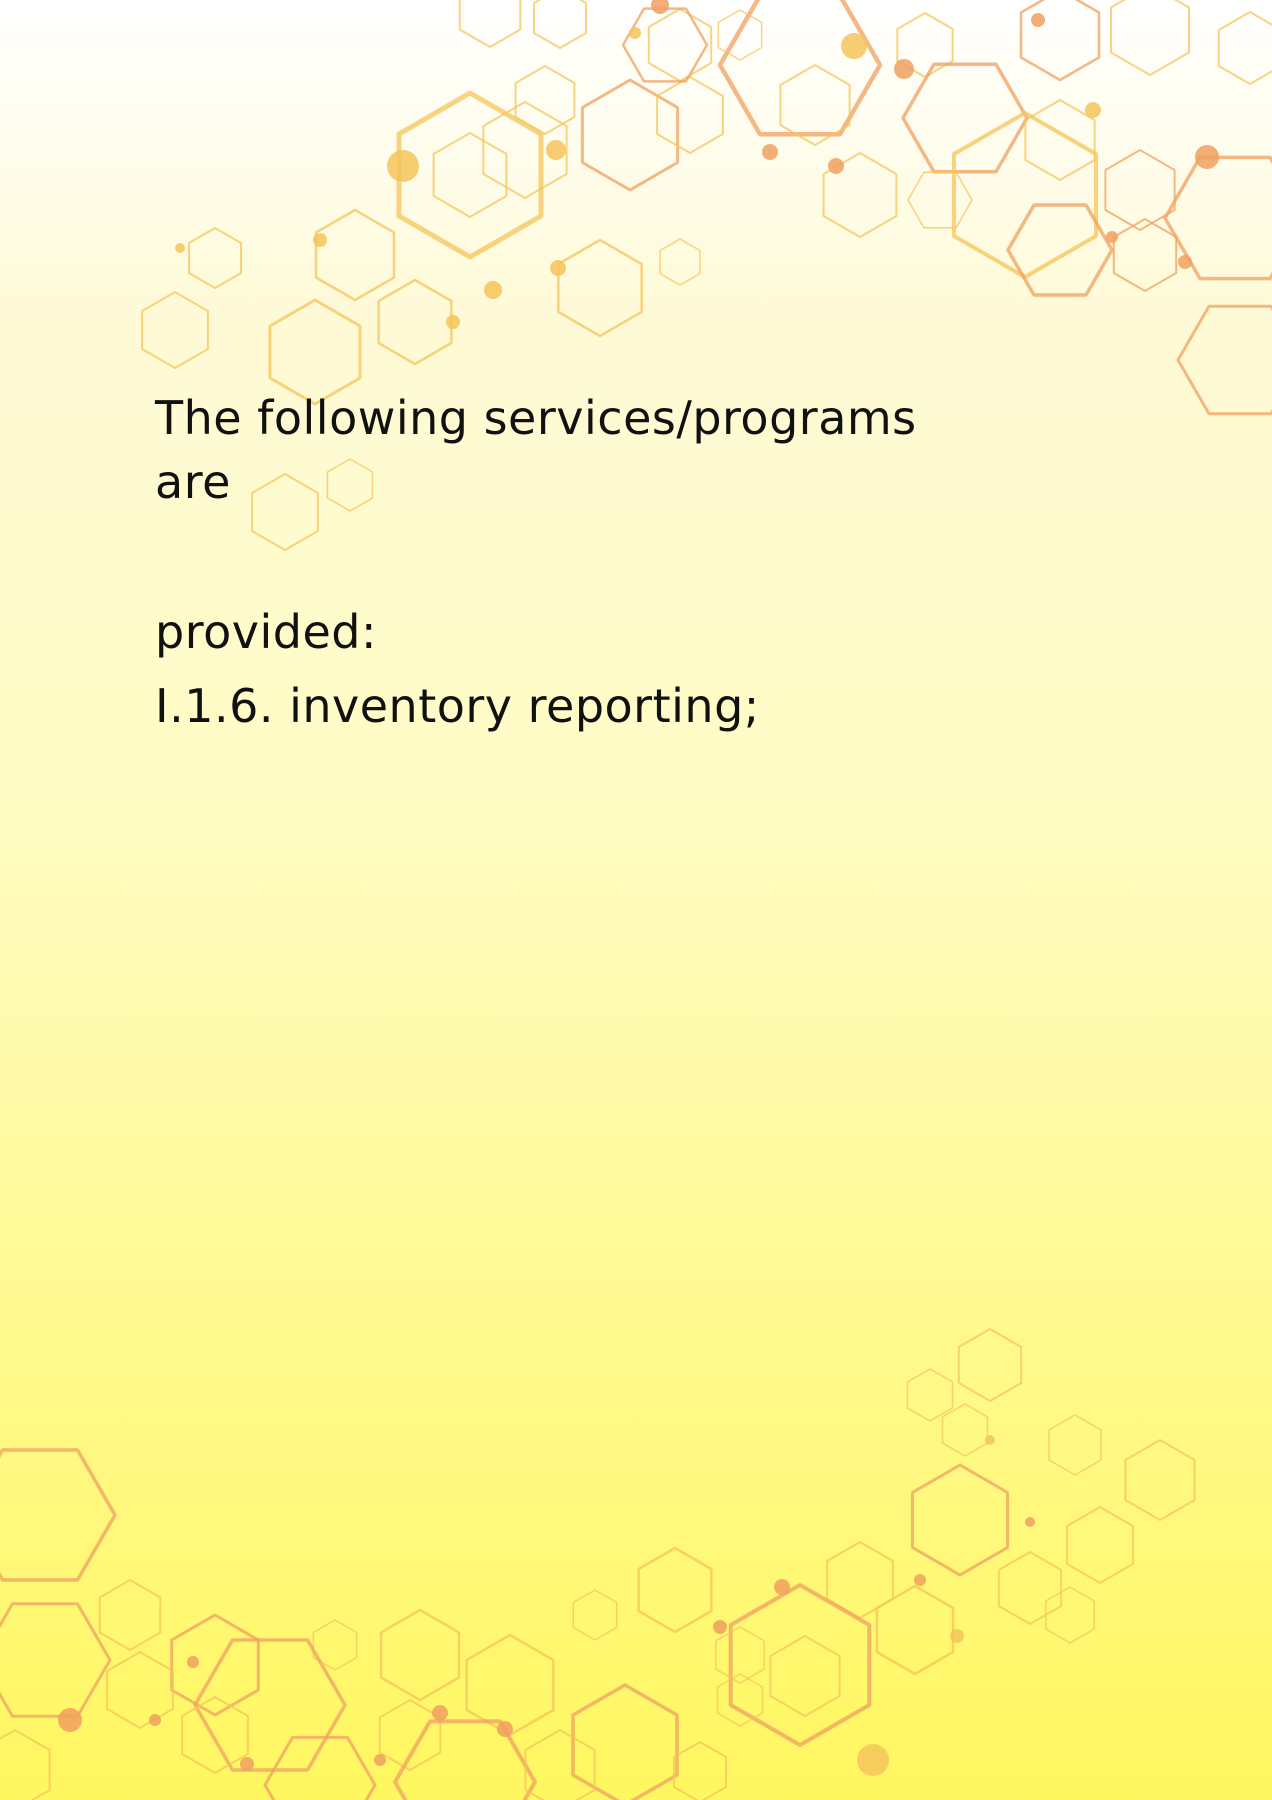  I want to click on intro-line: The following services/programs are, so click(536, 450).